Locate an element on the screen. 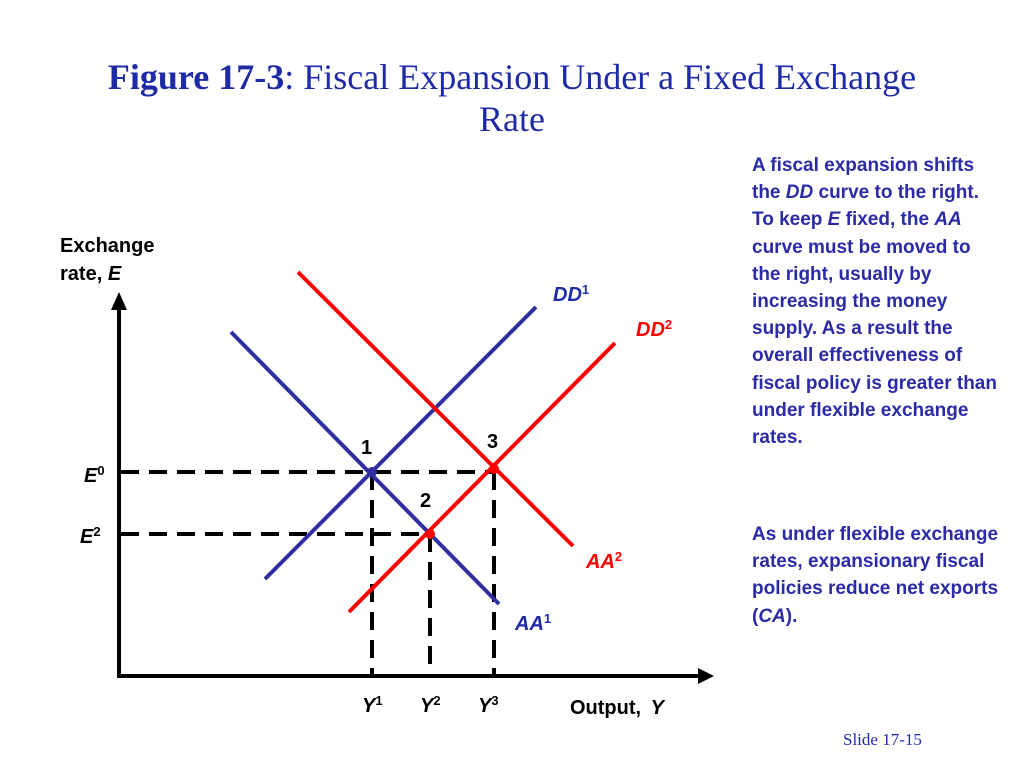 This screenshot has height=768, width=1024. x-axis-label: Output, Y is located at coordinates (618, 708).